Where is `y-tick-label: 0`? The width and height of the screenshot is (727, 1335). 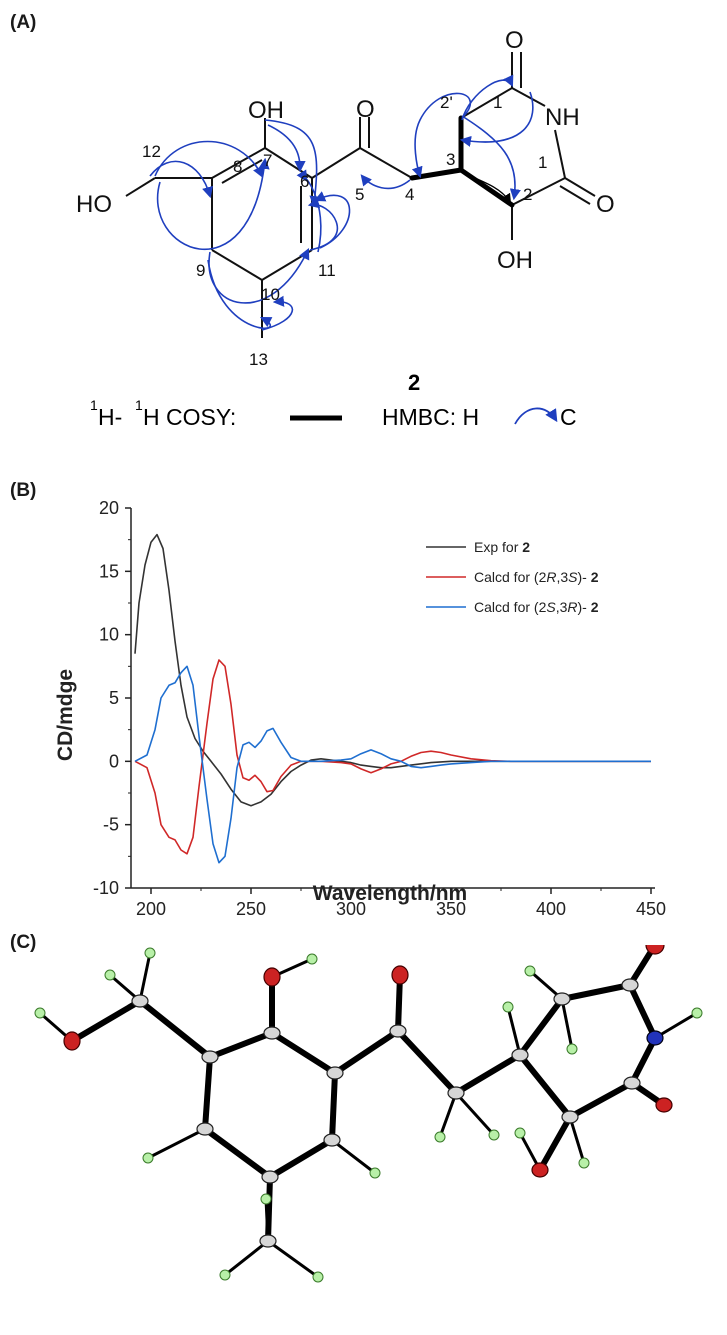
y-tick-label: 0 is located at coordinates (114, 761).